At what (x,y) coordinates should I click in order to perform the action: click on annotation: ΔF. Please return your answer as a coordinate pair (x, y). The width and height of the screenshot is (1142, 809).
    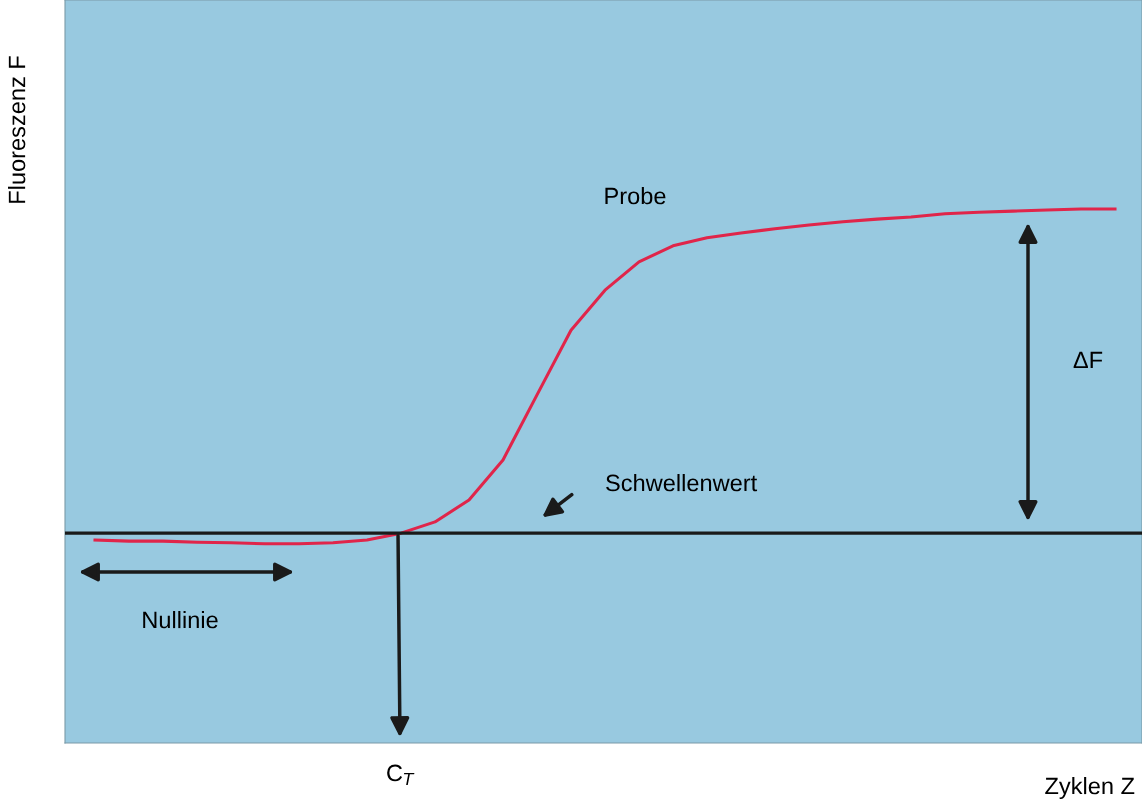
    Looking at the image, I should click on (1088, 360).